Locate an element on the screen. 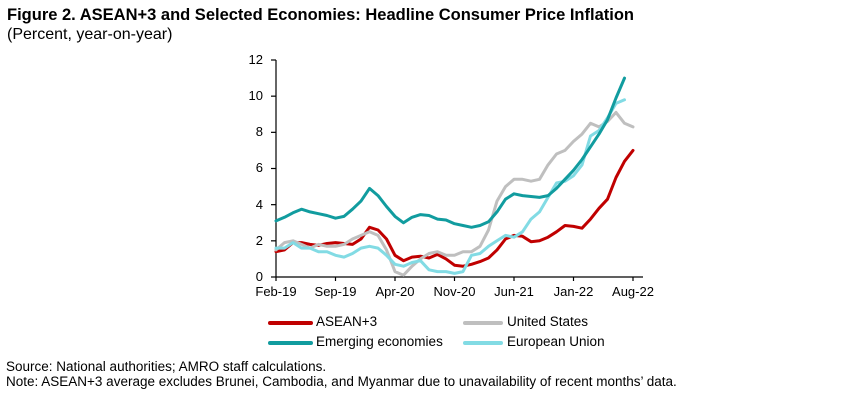 Image resolution: width=861 pixels, height=400 pixels. x-axis-tick-label: Apr-20 is located at coordinates (395, 291).